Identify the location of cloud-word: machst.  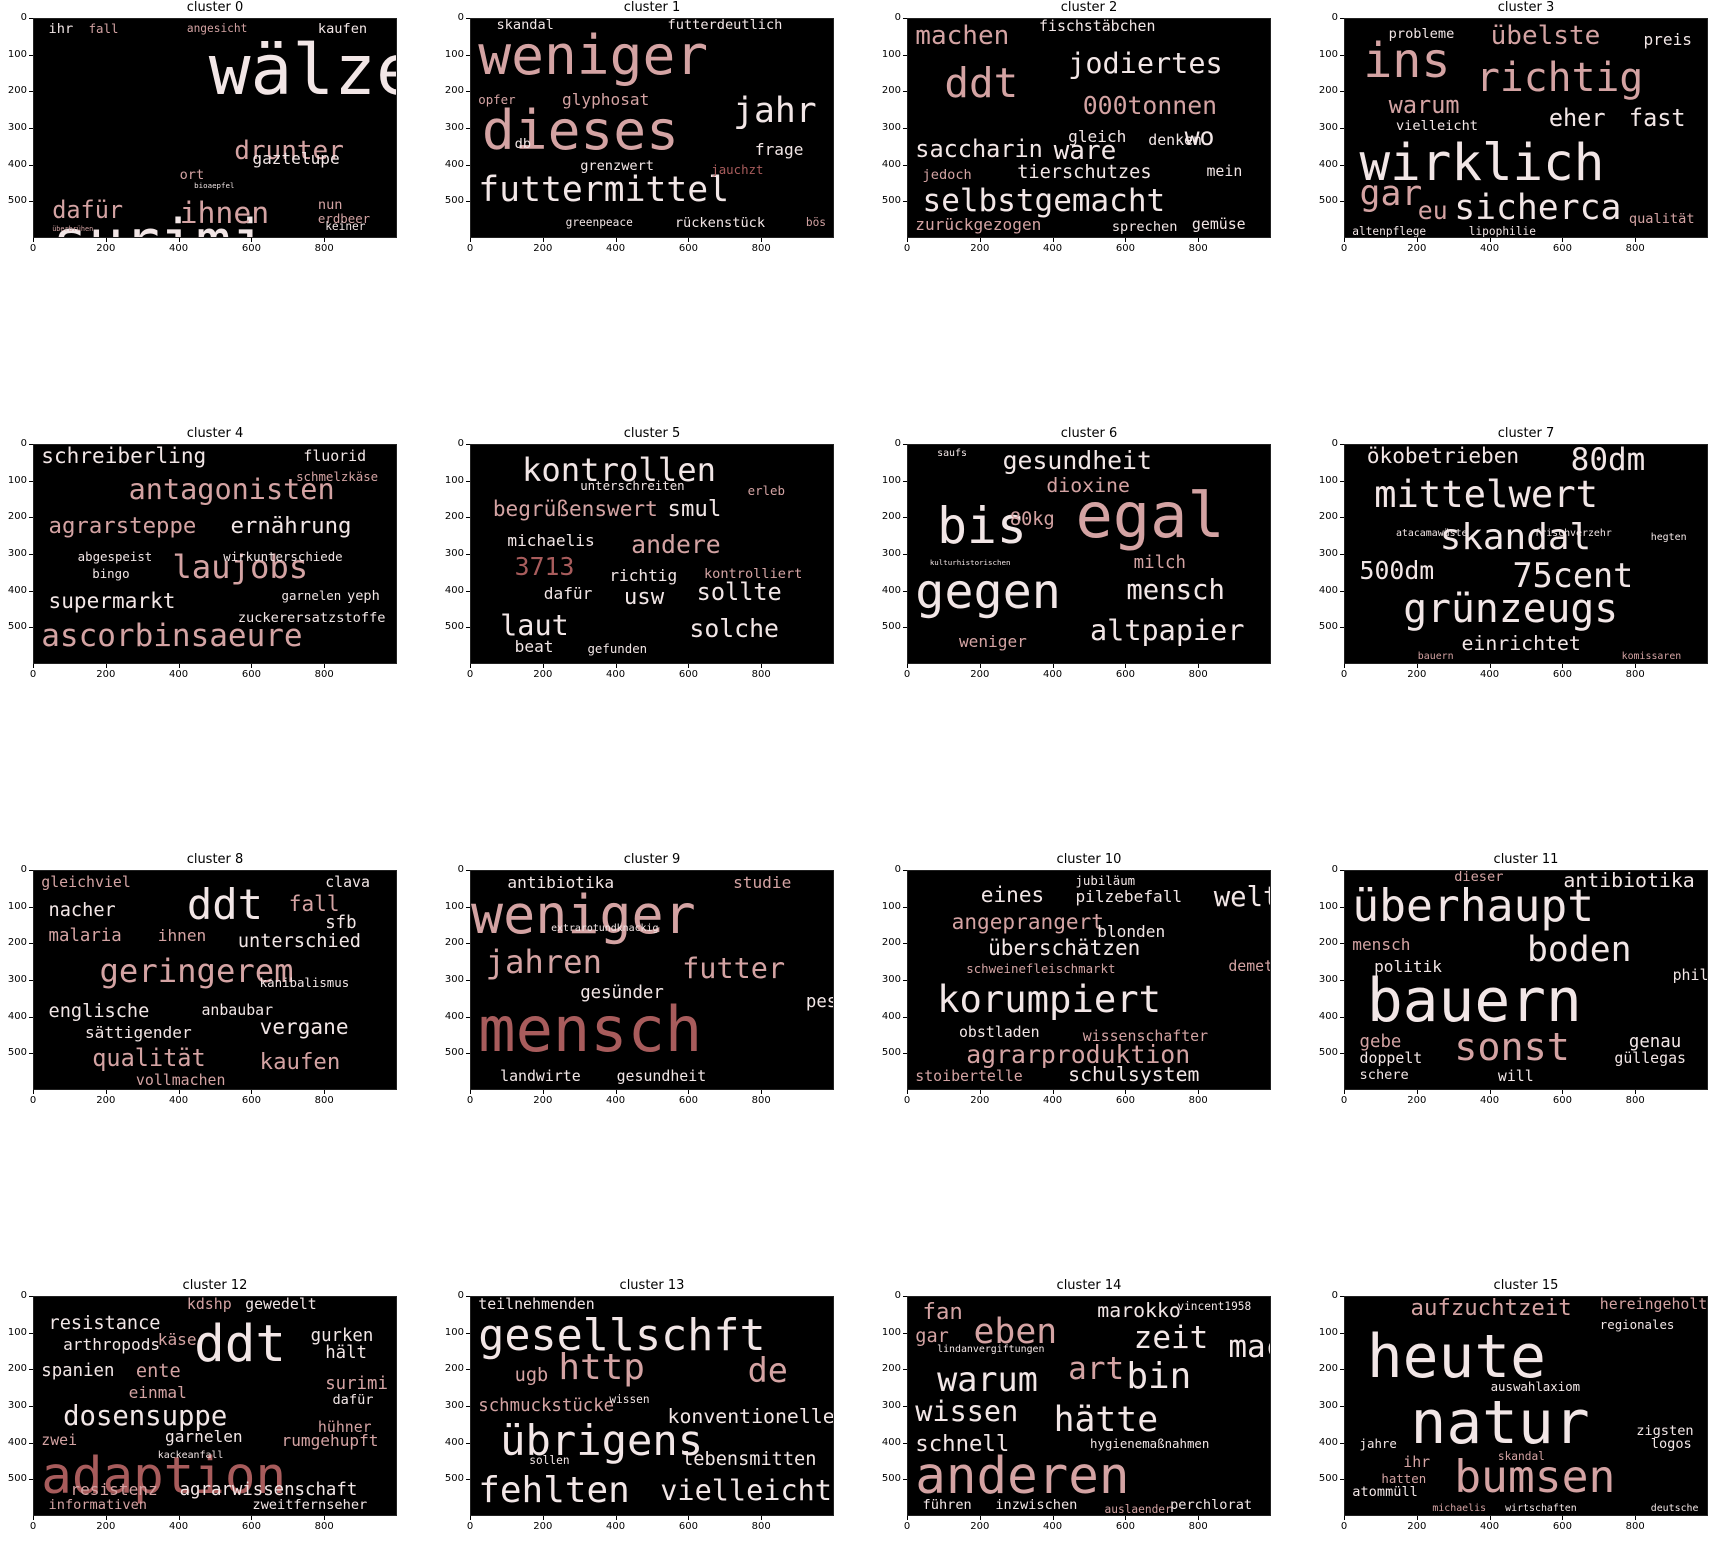
(1249, 1347).